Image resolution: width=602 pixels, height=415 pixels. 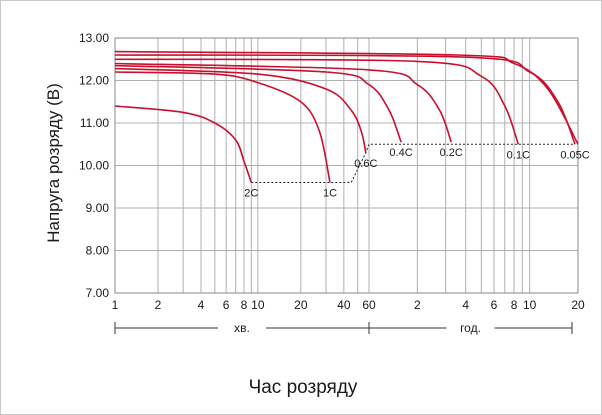 I want to click on series-label: 1C, so click(x=330, y=194).